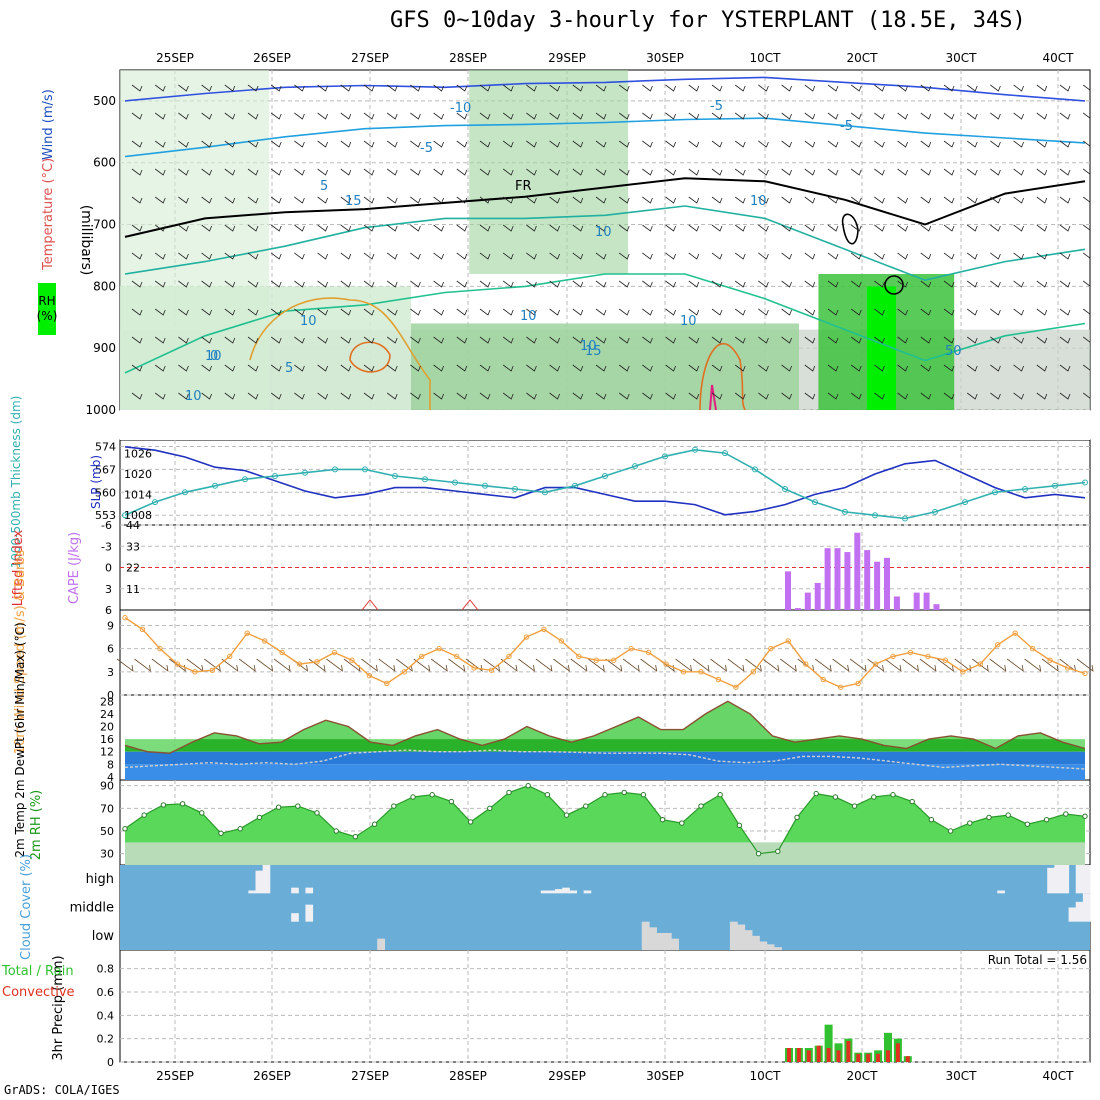  Describe the element at coordinates (106, 546) in the screenshot. I see `lifted-index-tick-label: -3` at that location.